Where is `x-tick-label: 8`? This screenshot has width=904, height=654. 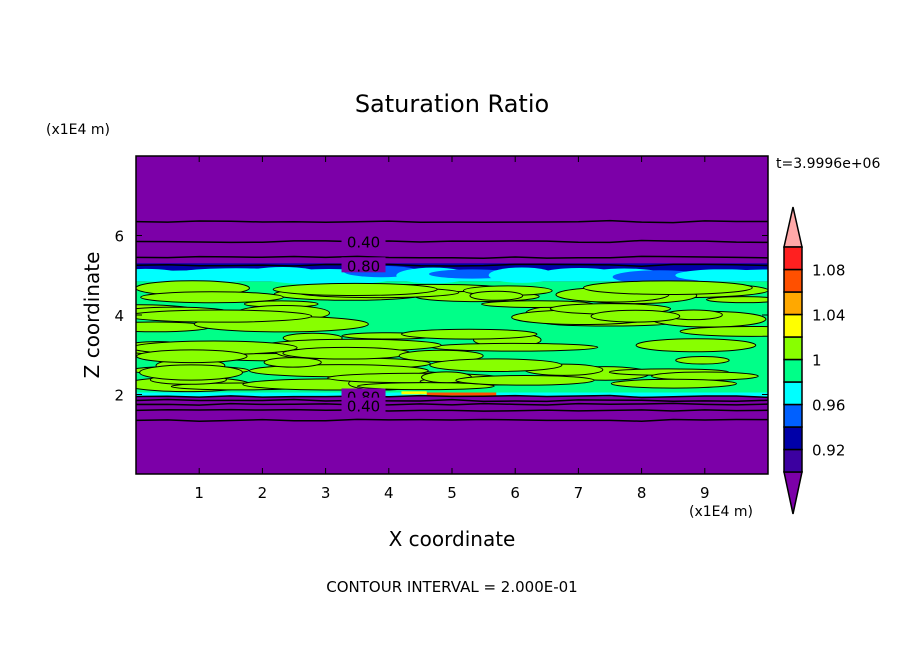
x-tick-label: 8 is located at coordinates (642, 493).